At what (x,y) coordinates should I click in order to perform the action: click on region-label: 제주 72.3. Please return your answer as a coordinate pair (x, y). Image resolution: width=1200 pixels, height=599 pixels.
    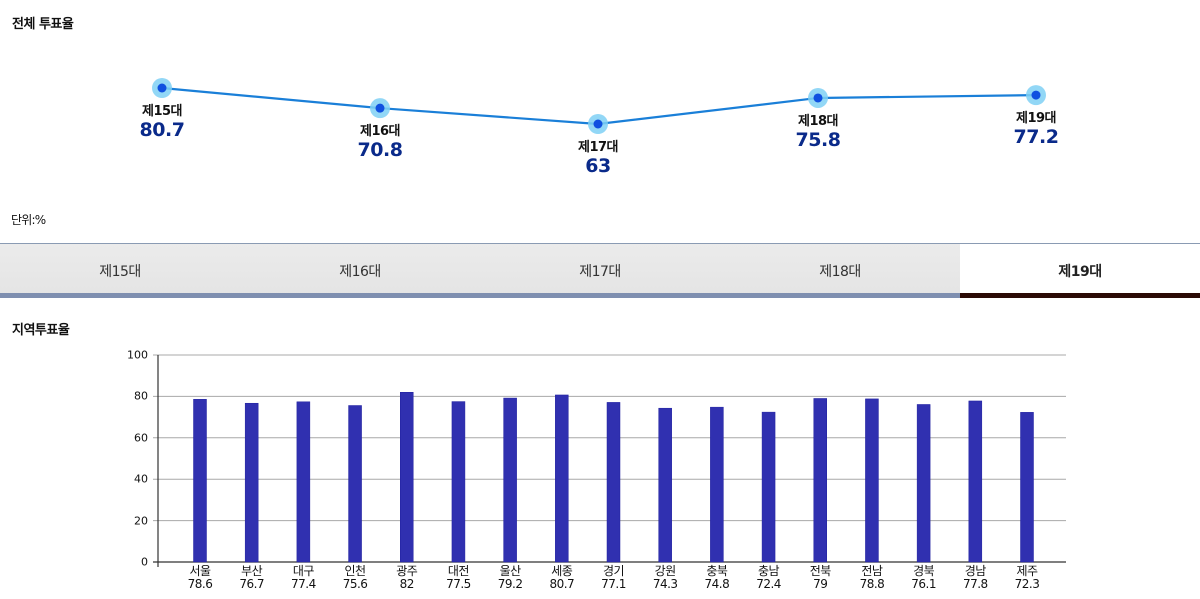
    Looking at the image, I should click on (1027, 578).